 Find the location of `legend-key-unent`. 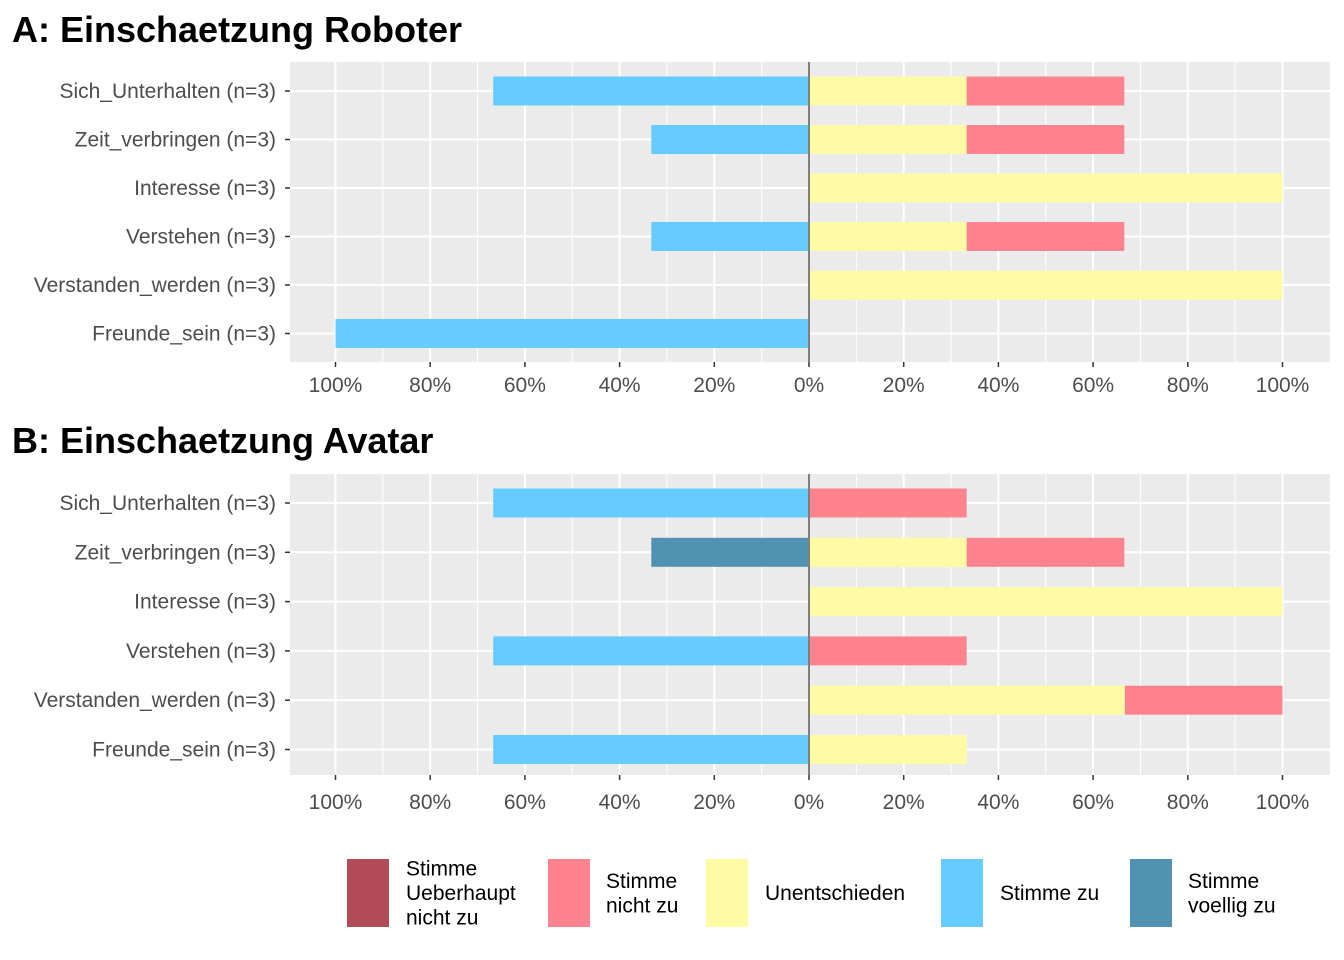

legend-key-unent is located at coordinates (727, 893).